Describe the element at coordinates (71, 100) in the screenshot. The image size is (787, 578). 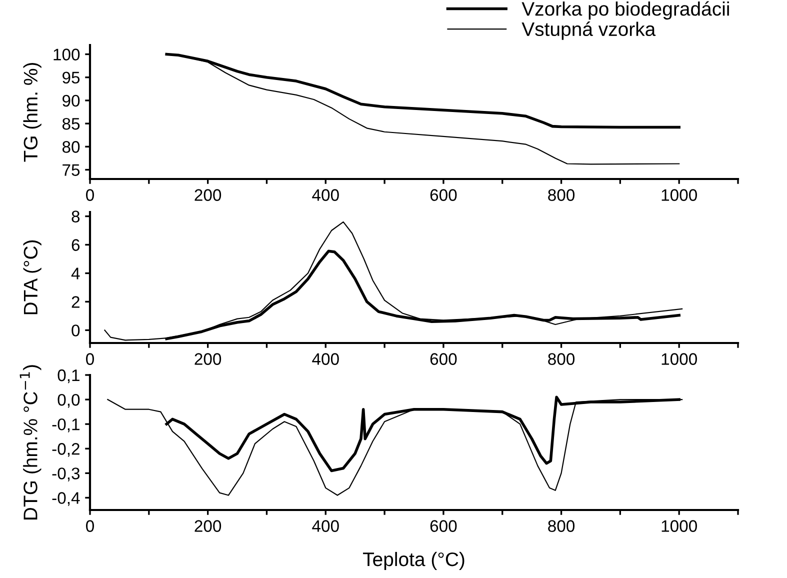
I see `y-tick-label: 90` at that location.